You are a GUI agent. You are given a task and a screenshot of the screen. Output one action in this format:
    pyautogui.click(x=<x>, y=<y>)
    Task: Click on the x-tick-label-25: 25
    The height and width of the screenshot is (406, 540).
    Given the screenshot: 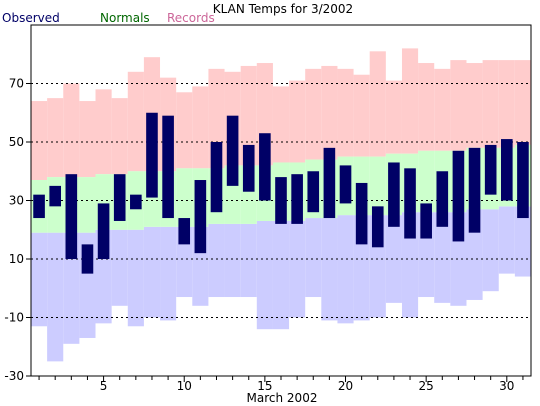 What is the action you would take?
    pyautogui.click(x=426, y=386)
    